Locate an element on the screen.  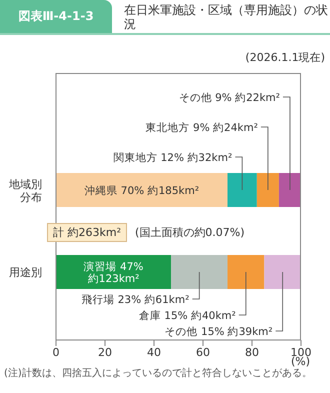
x-tick-label: 80 is located at coordinates (252, 352).